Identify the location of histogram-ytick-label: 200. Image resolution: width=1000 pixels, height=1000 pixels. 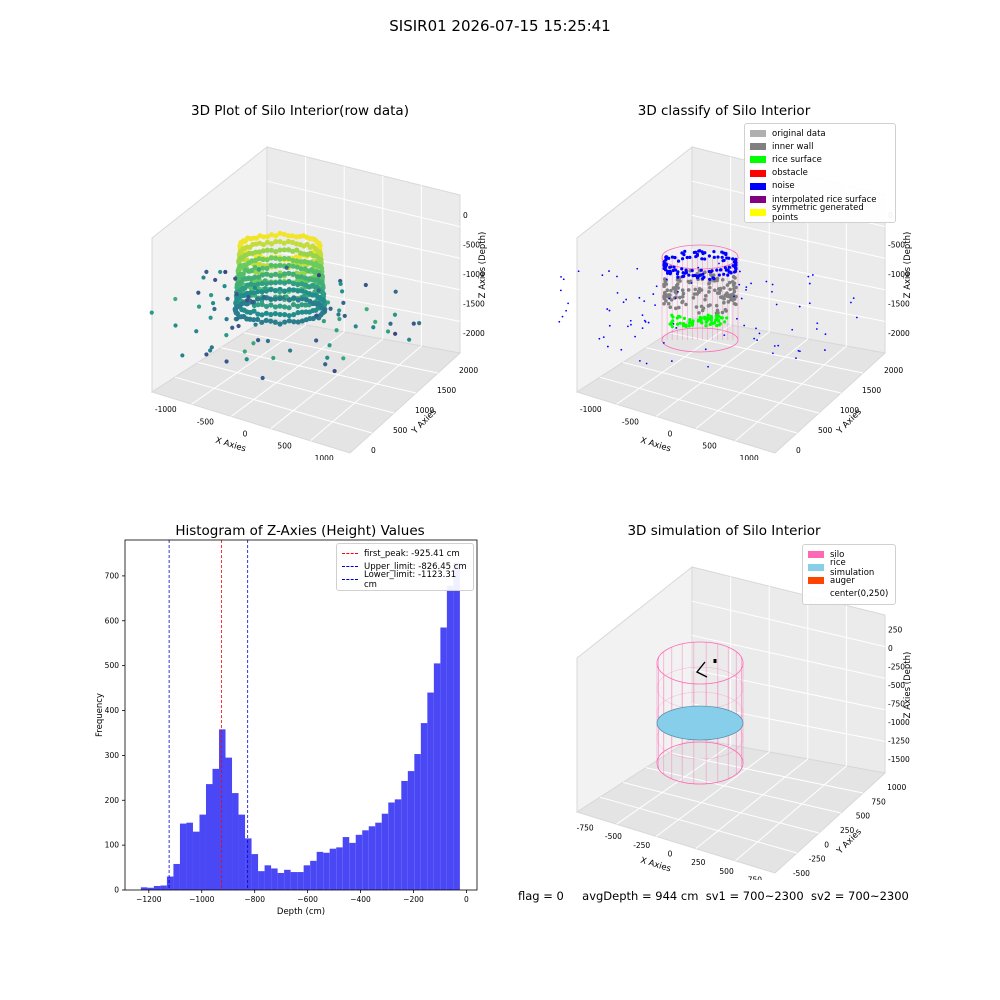
(112, 800).